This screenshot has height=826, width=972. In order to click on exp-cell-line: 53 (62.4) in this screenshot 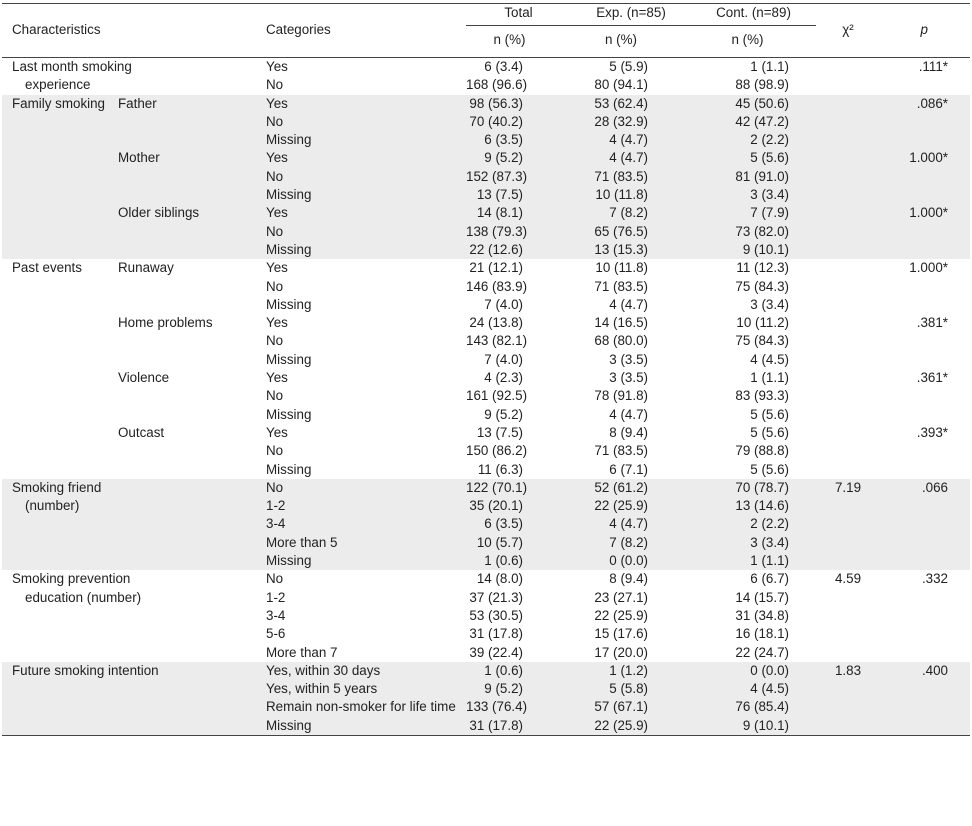, I will do `click(621, 103)`.